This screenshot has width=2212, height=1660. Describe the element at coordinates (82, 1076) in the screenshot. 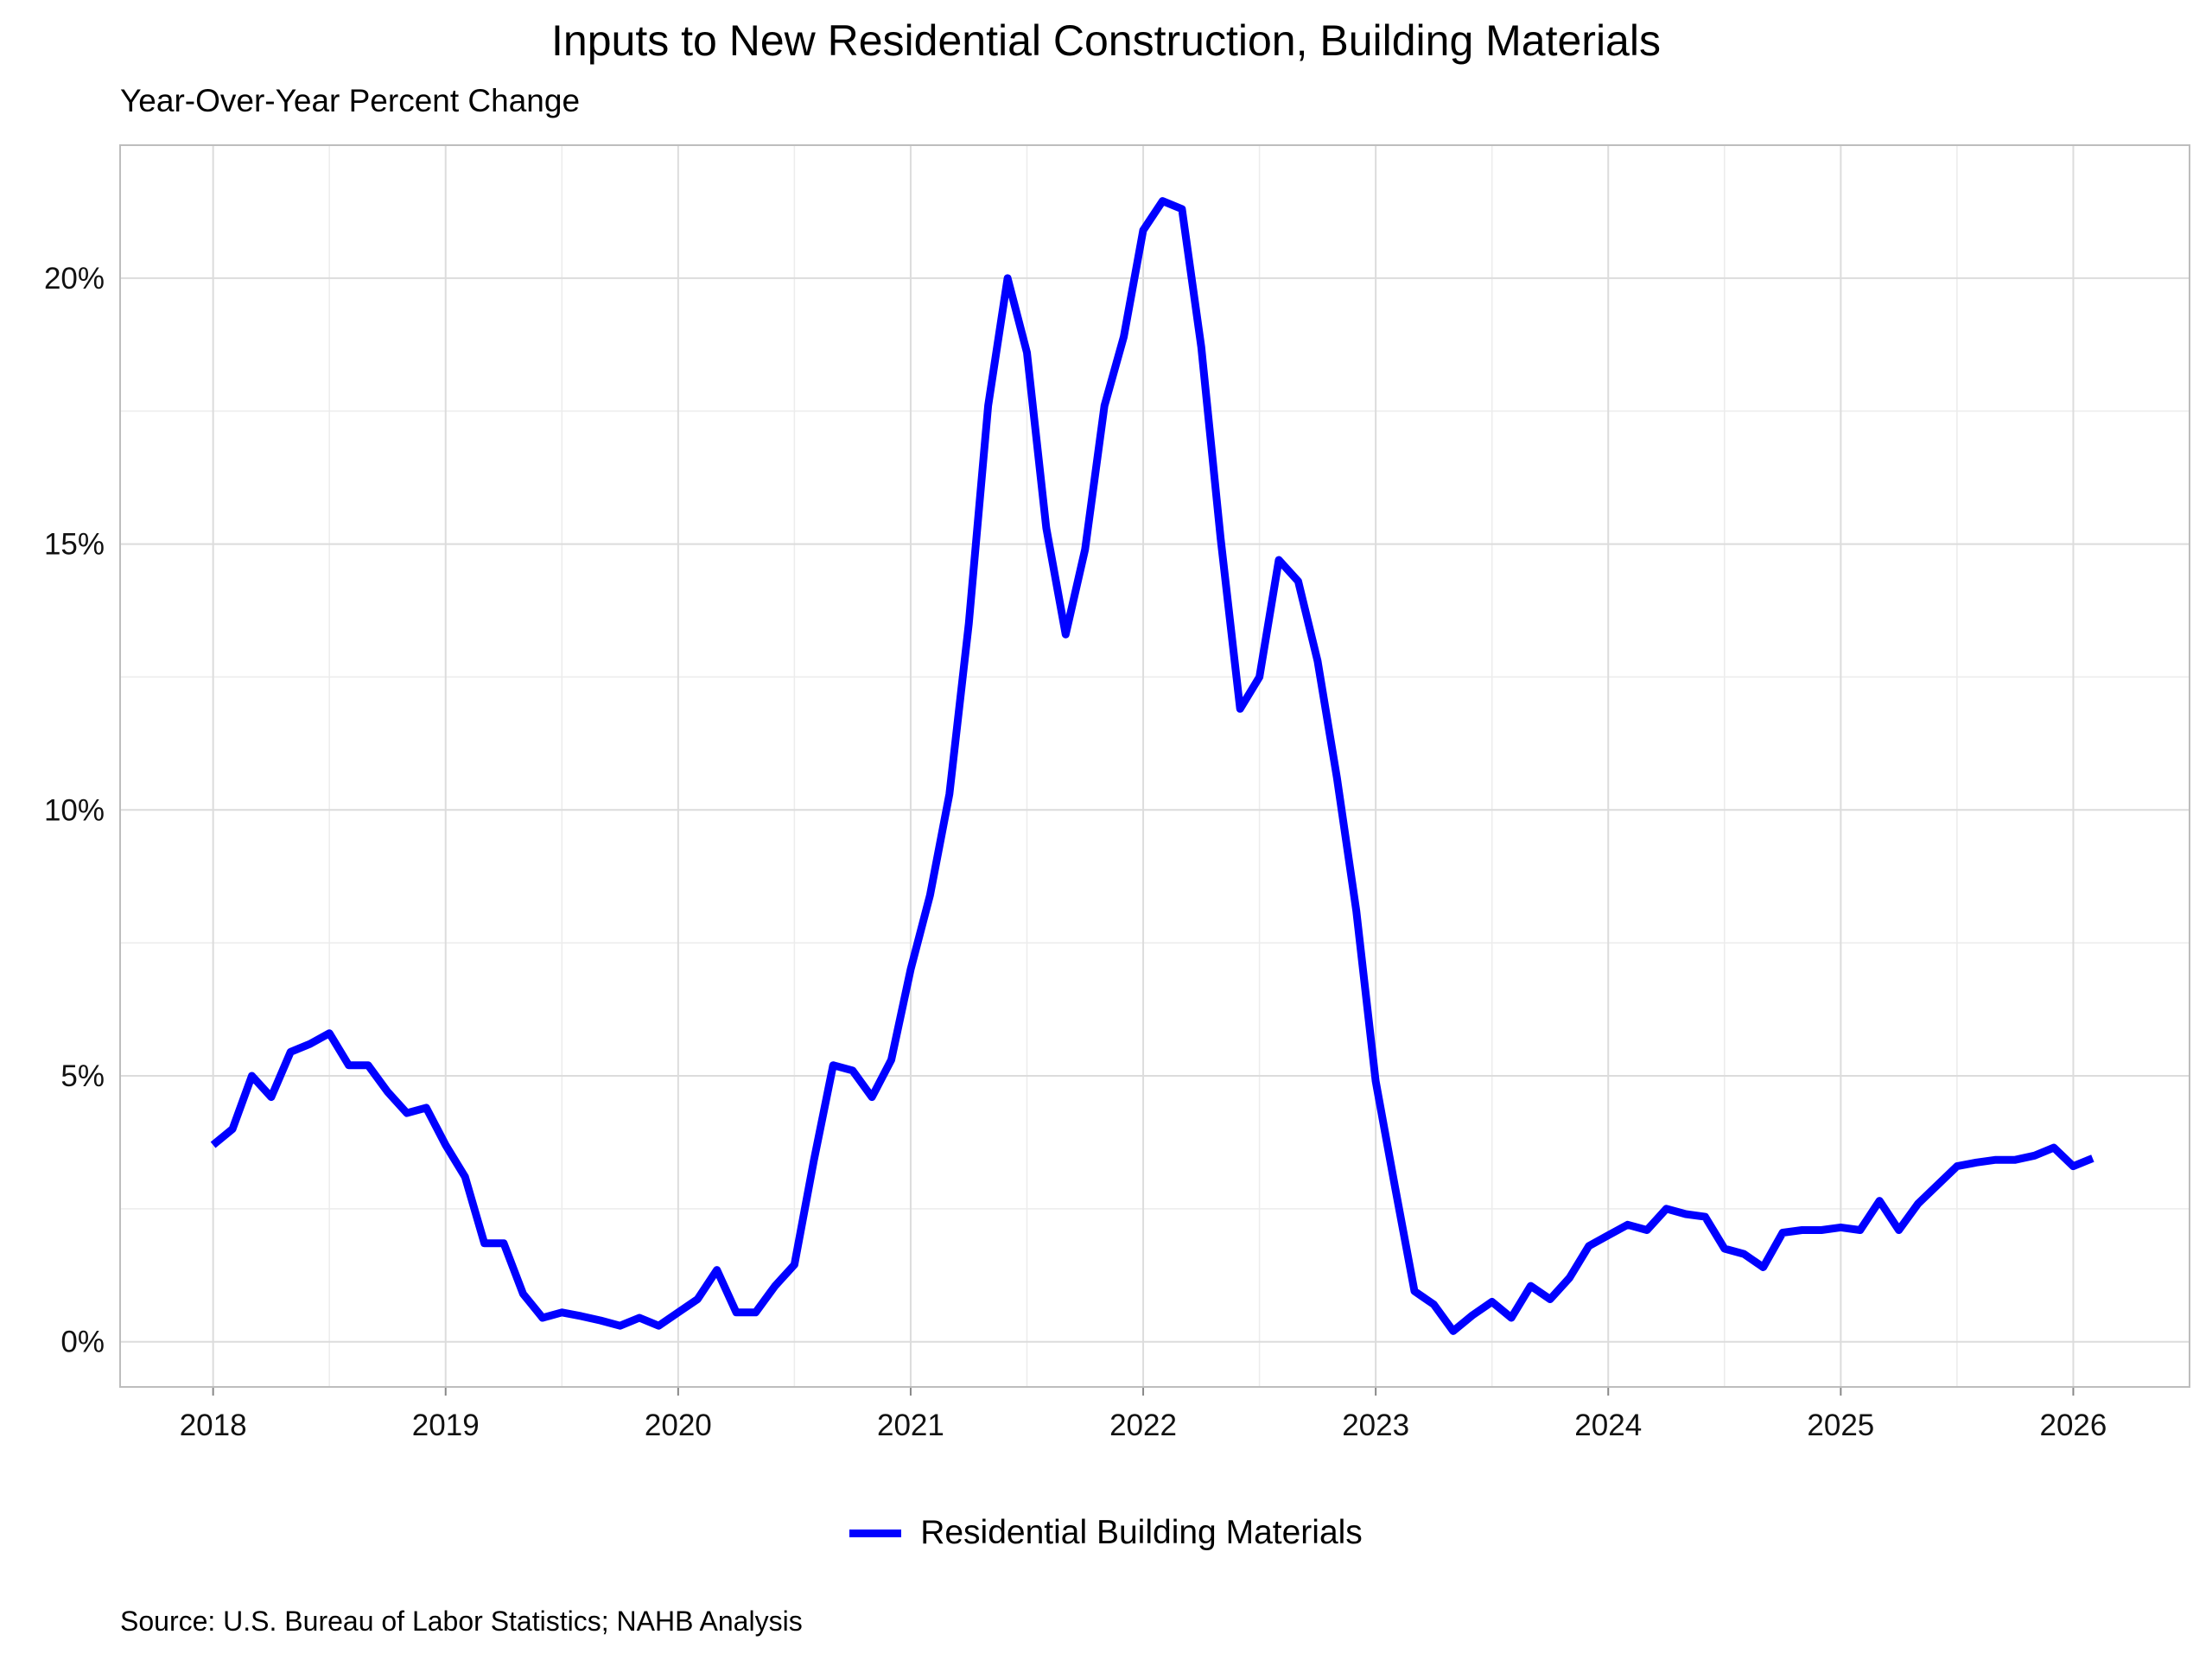

I see `y-tick-label: 5%` at that location.